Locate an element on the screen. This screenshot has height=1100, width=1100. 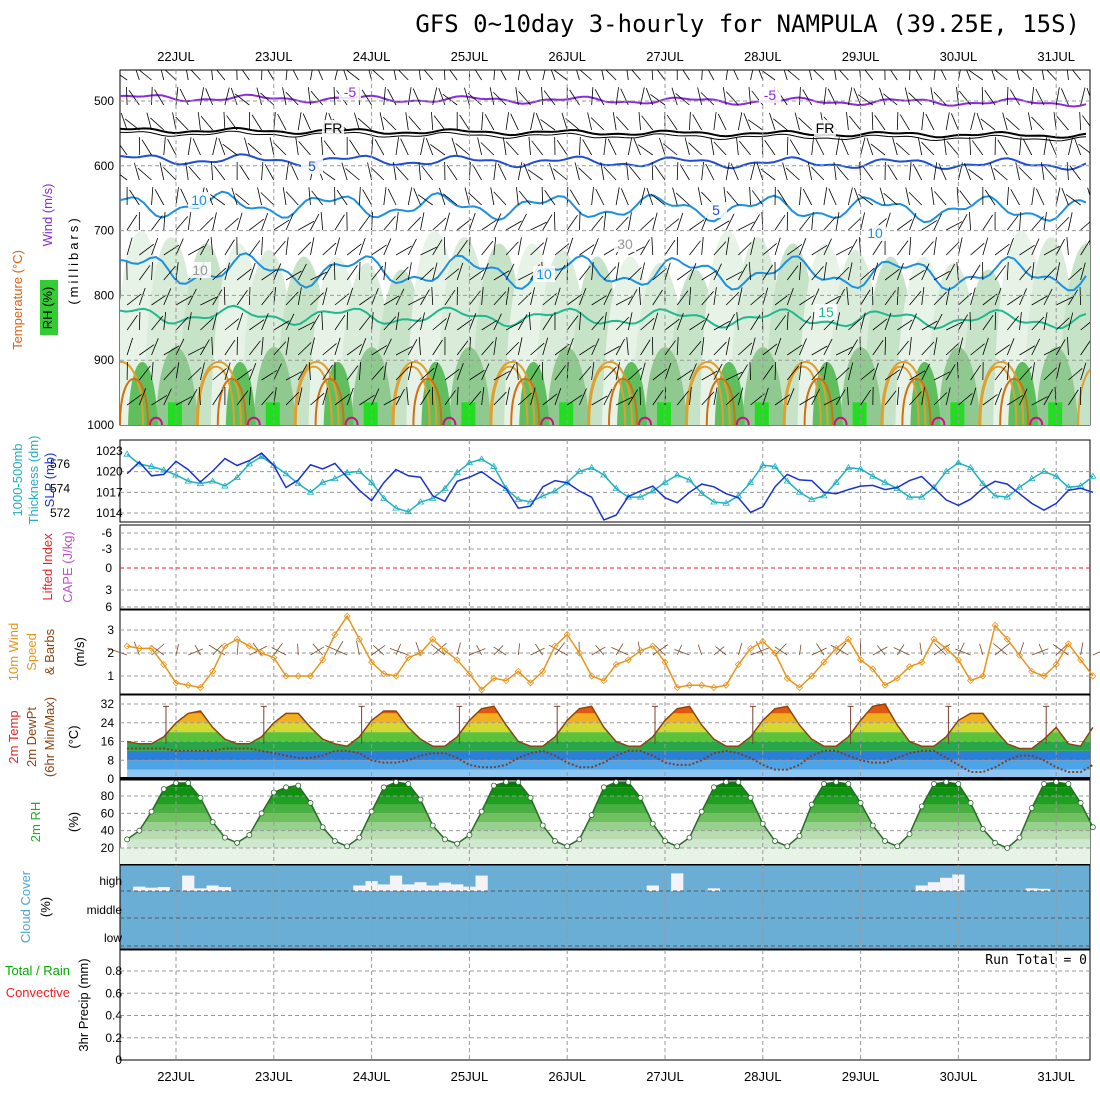
label-ms: (m/s) is located at coordinates (79, 652).